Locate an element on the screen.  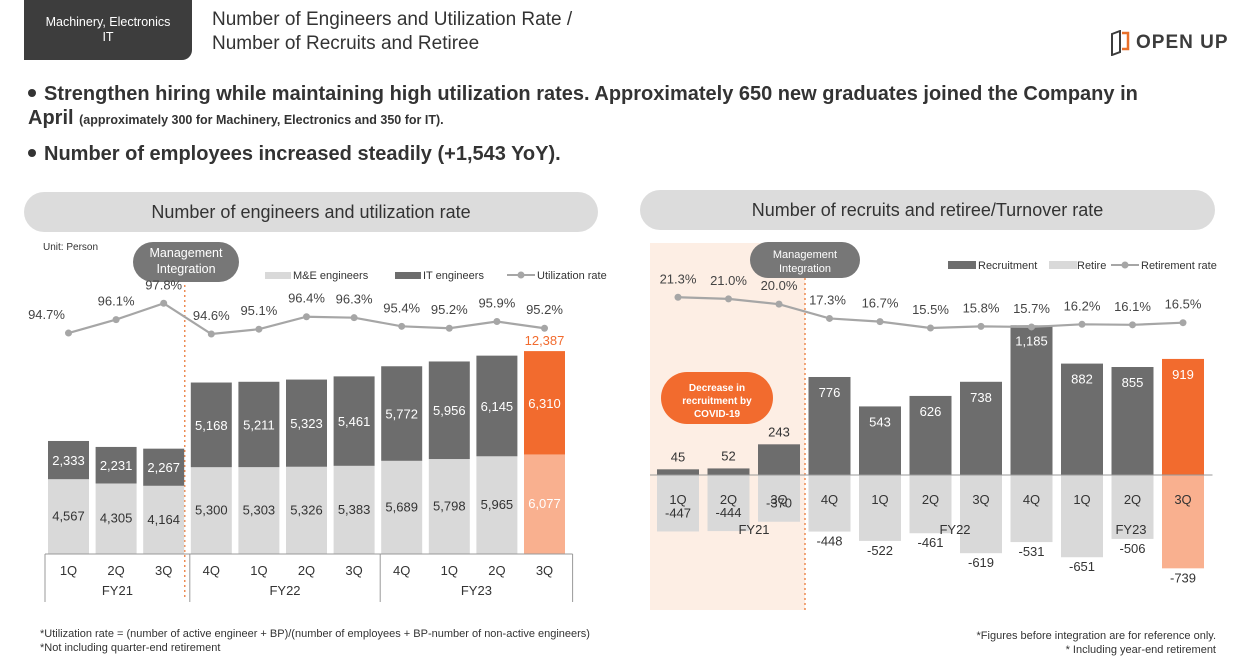
legend-retire-swatch is located at coordinates (1063, 265).